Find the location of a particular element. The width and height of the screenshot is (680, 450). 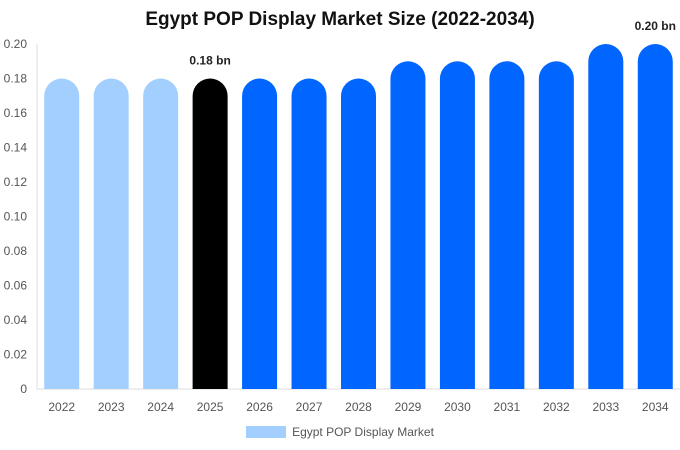

x-tick-label: 2031 is located at coordinates (507, 407).